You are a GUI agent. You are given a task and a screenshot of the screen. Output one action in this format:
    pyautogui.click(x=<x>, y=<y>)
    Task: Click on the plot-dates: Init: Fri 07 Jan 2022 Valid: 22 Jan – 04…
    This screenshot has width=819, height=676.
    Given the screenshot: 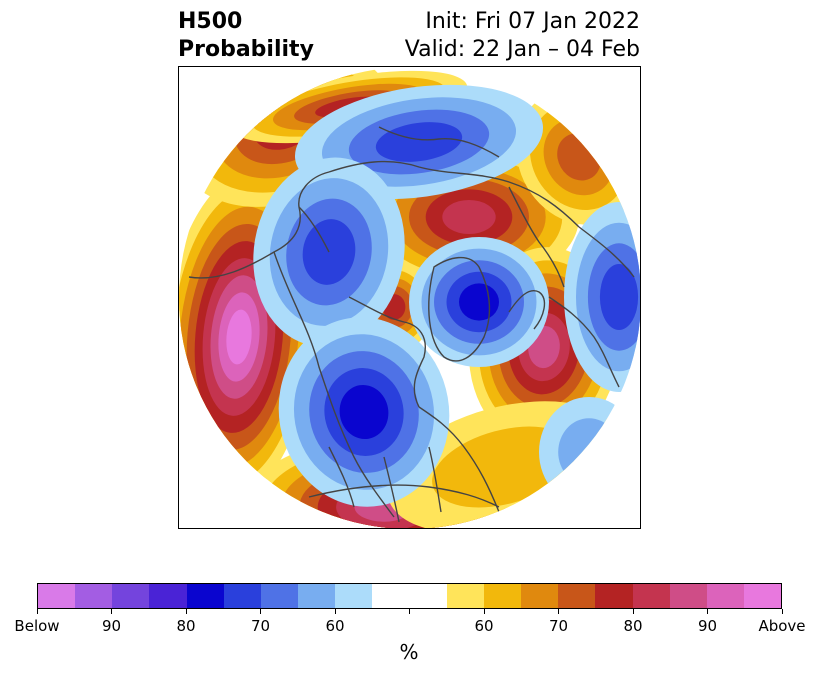 What is the action you would take?
    pyautogui.click(x=522, y=36)
    